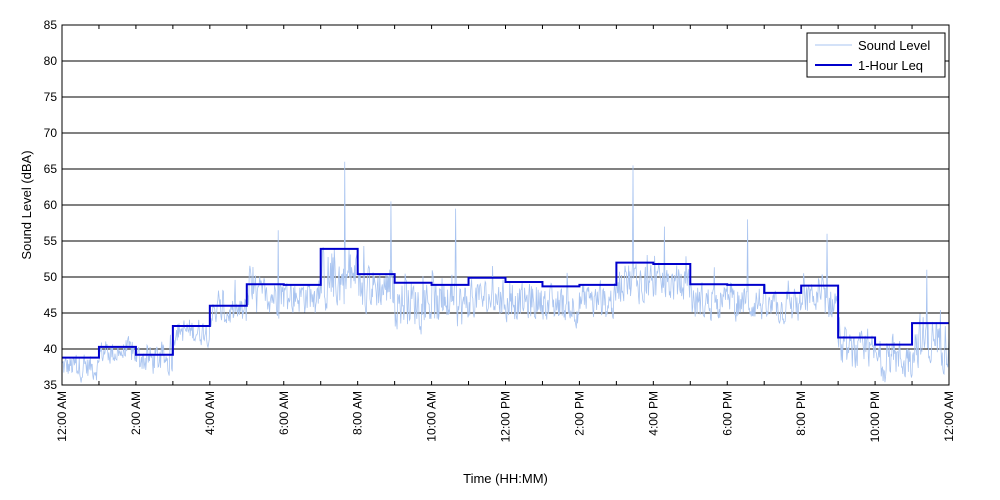  What do you see at coordinates (358, 413) in the screenshot?
I see `x-tick-label: 8:00 AM` at bounding box center [358, 413].